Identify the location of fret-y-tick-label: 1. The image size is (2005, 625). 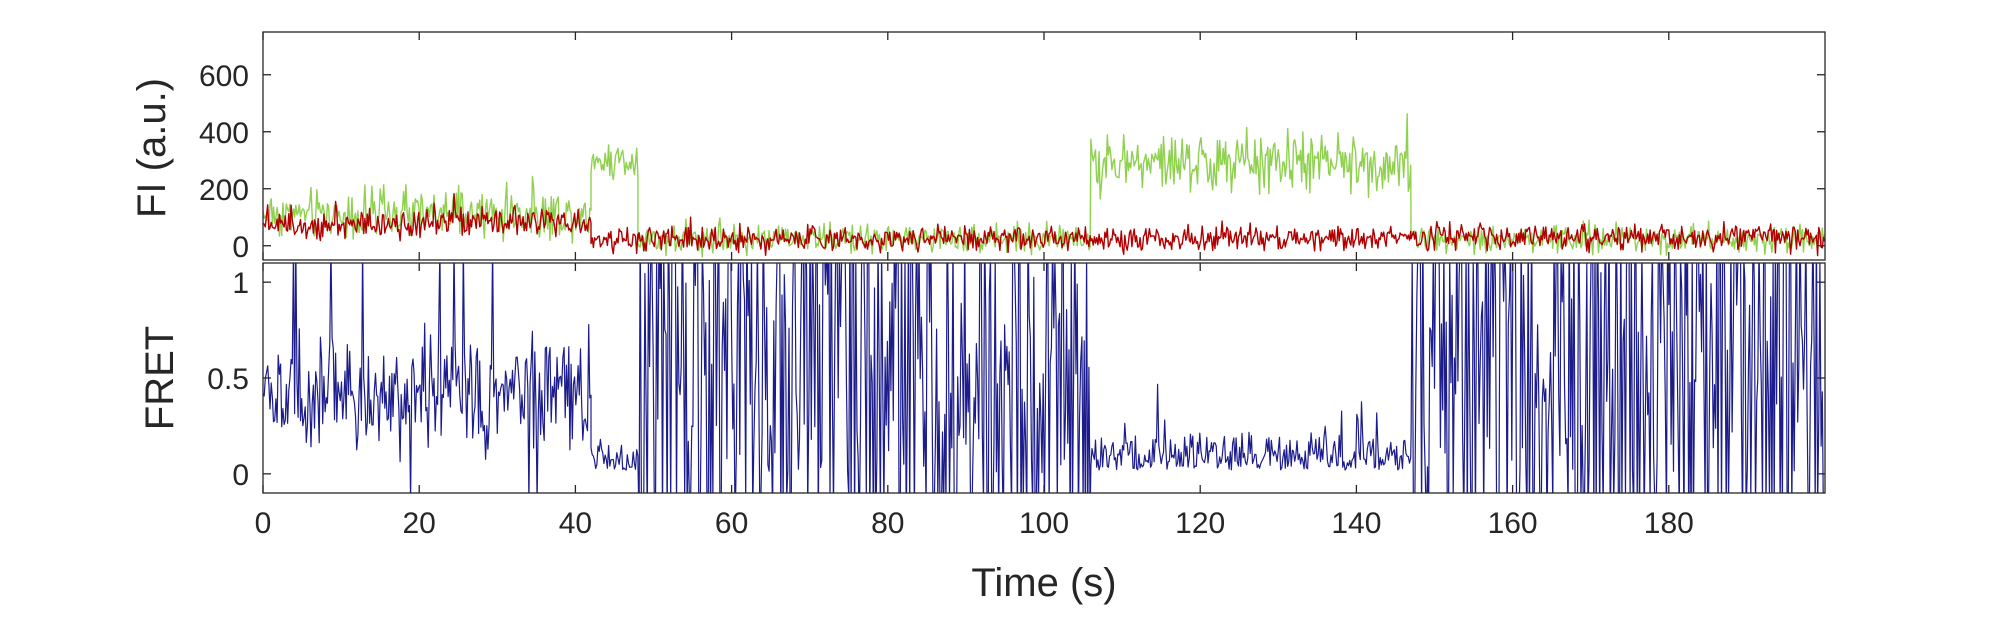
(240, 283).